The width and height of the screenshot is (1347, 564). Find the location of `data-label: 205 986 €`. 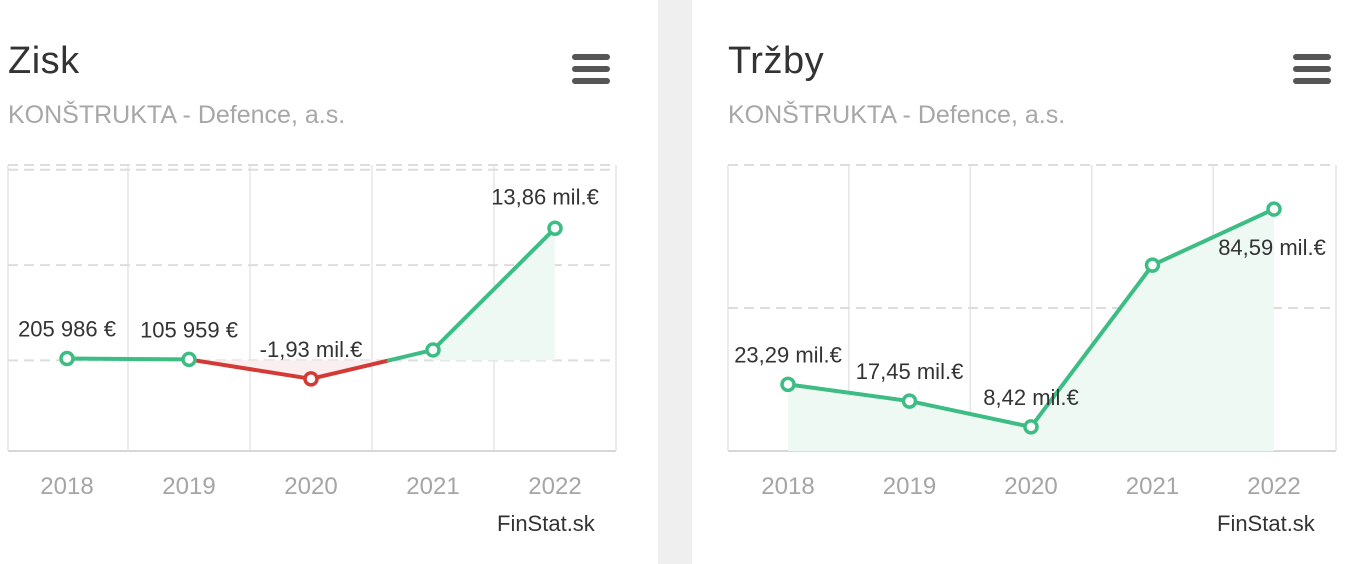

data-label: 205 986 € is located at coordinates (67, 328).